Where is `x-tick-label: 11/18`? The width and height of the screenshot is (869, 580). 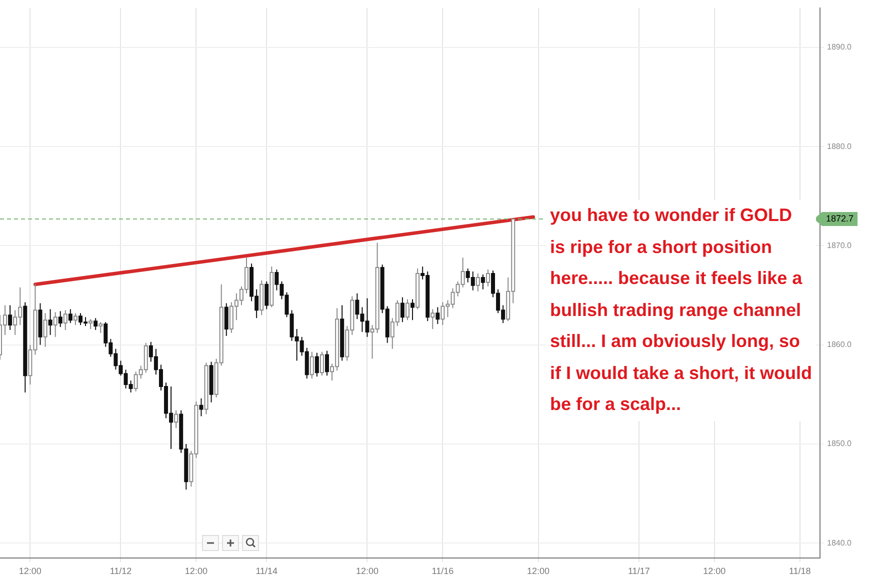 x-tick-label: 11/18 is located at coordinates (799, 571).